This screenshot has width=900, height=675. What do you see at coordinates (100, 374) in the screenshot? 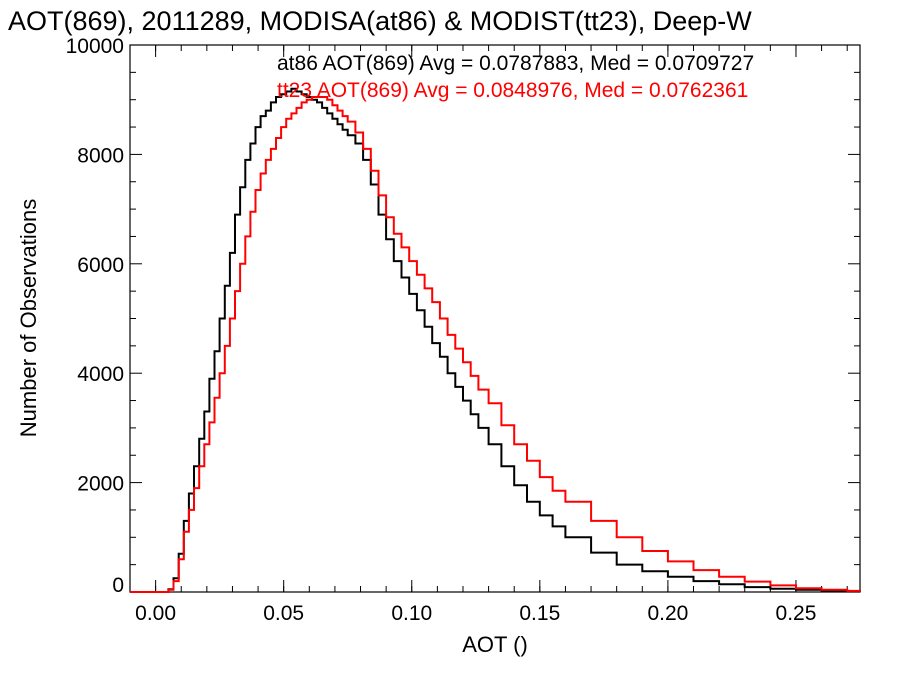
I see `y-tick-label: 4000` at bounding box center [100, 374].